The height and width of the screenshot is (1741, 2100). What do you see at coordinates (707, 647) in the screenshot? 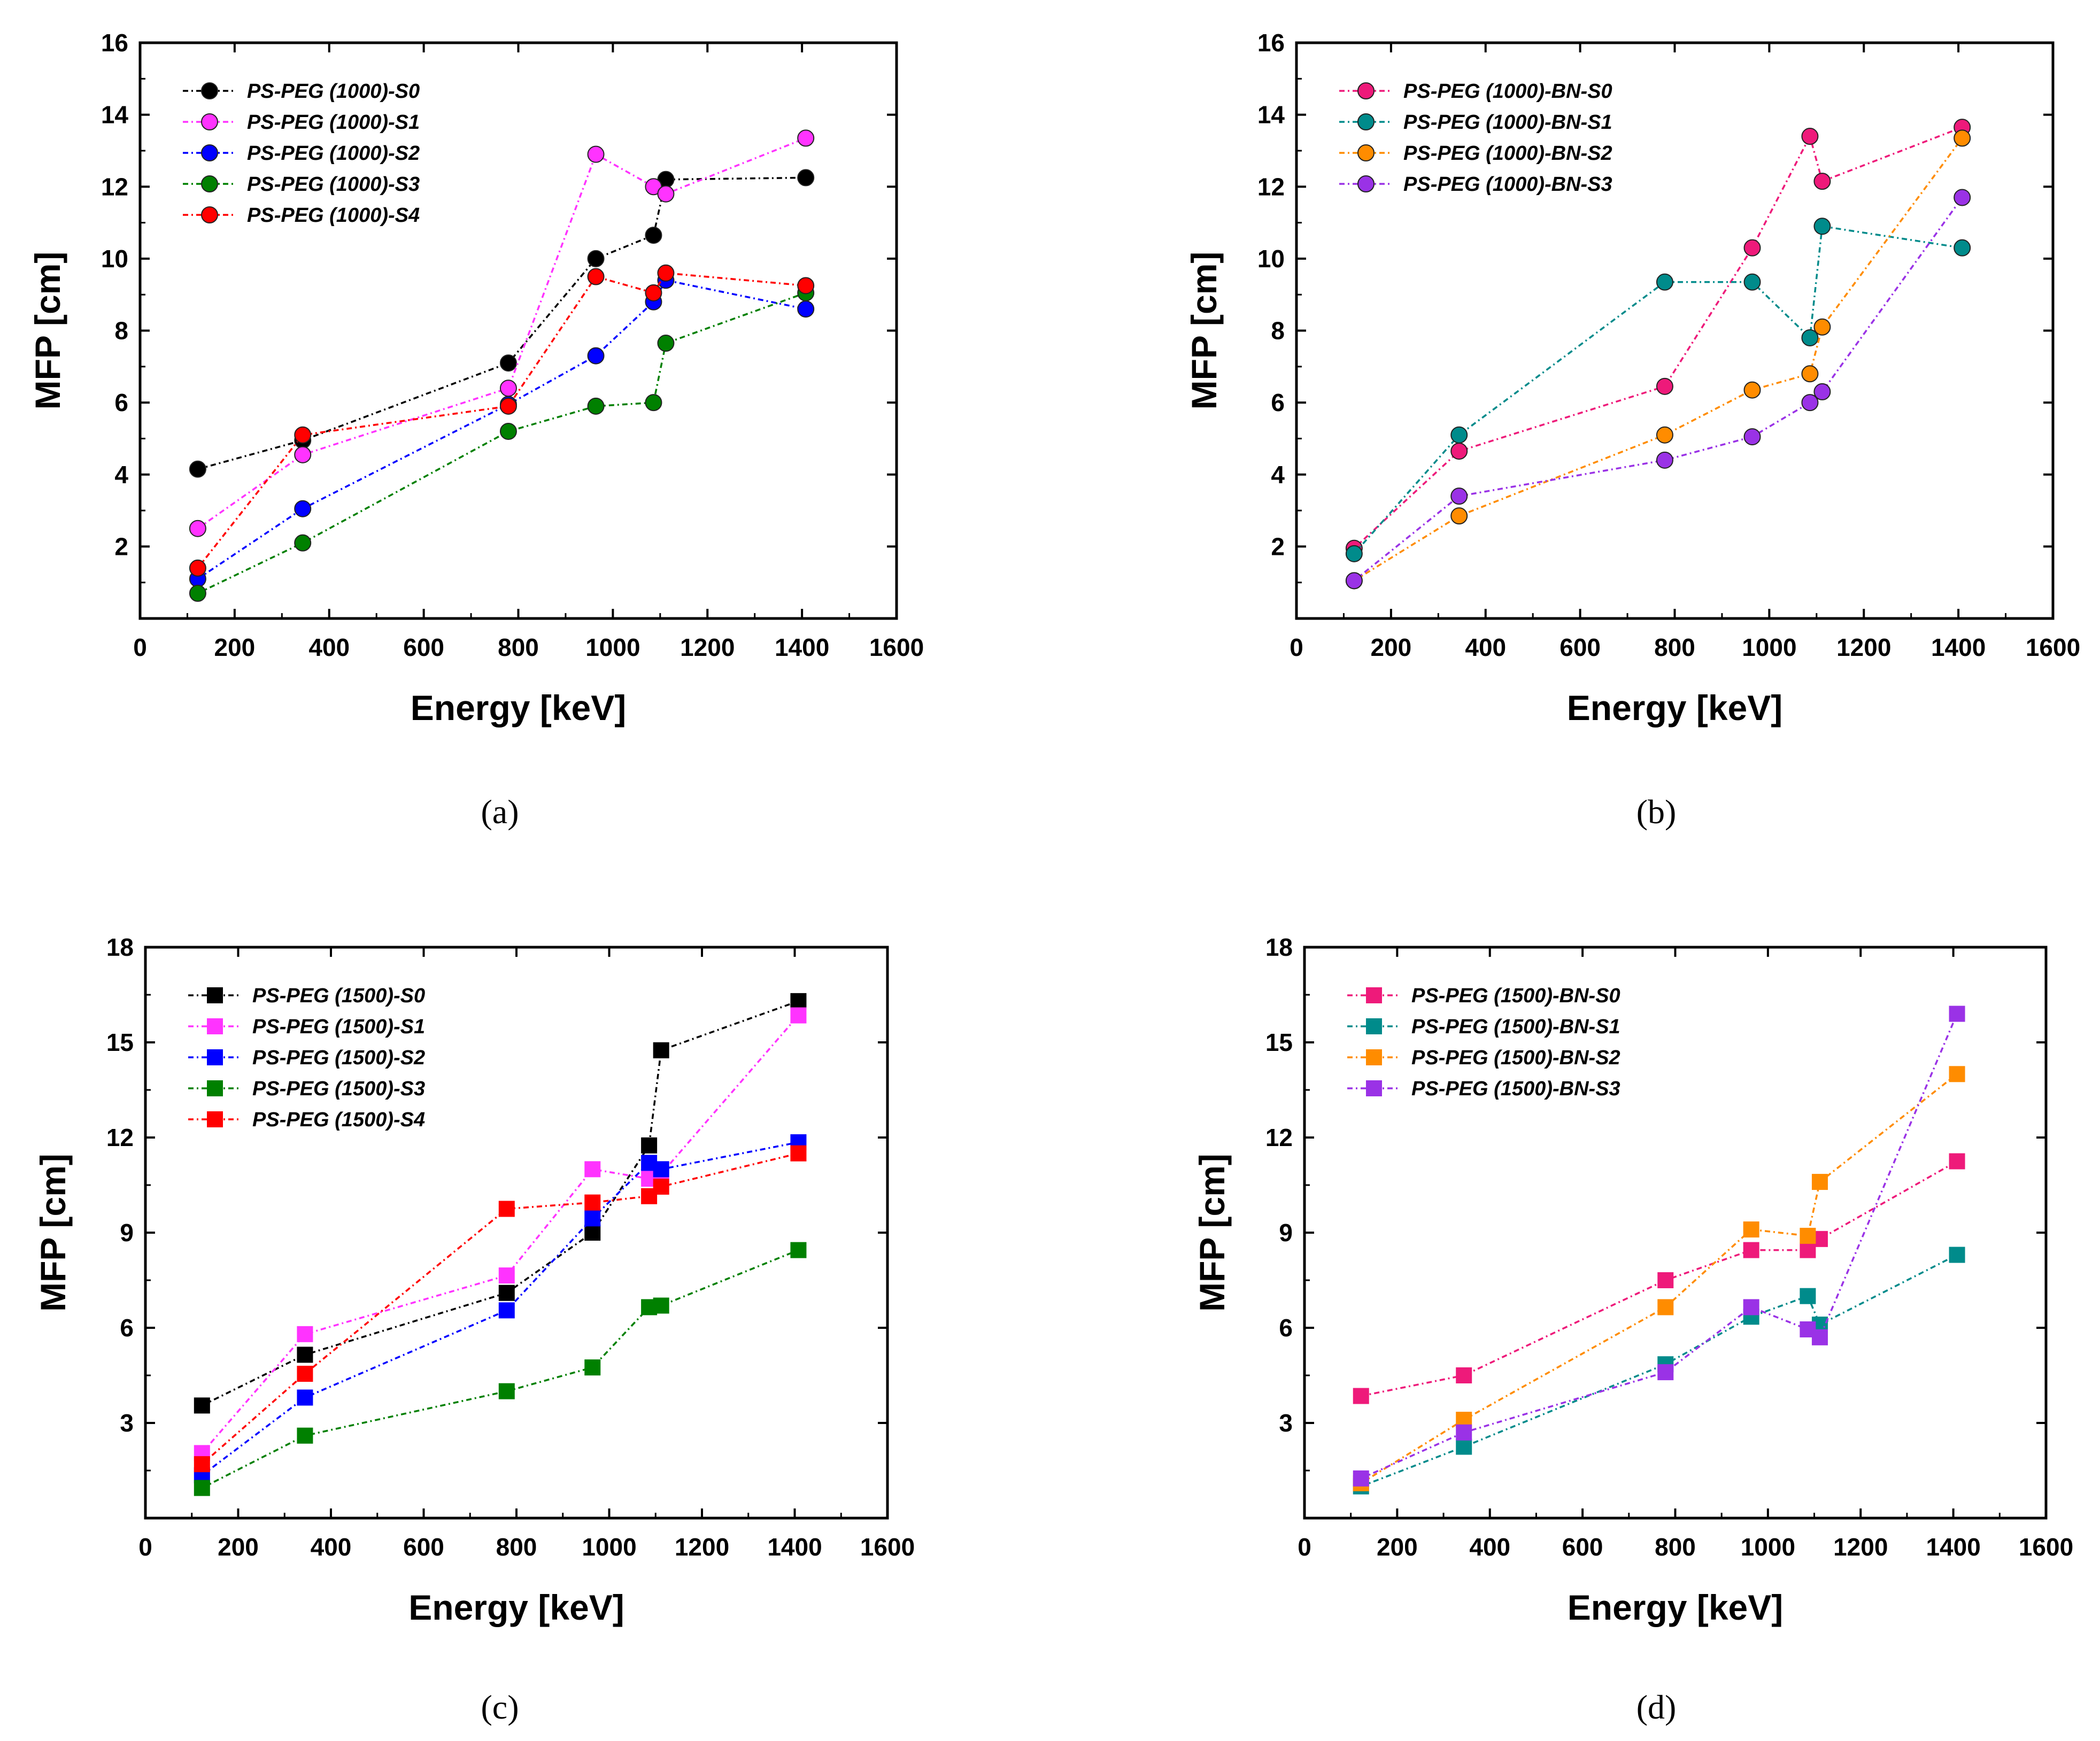
I see `x-tick-label: 1200` at bounding box center [707, 647].